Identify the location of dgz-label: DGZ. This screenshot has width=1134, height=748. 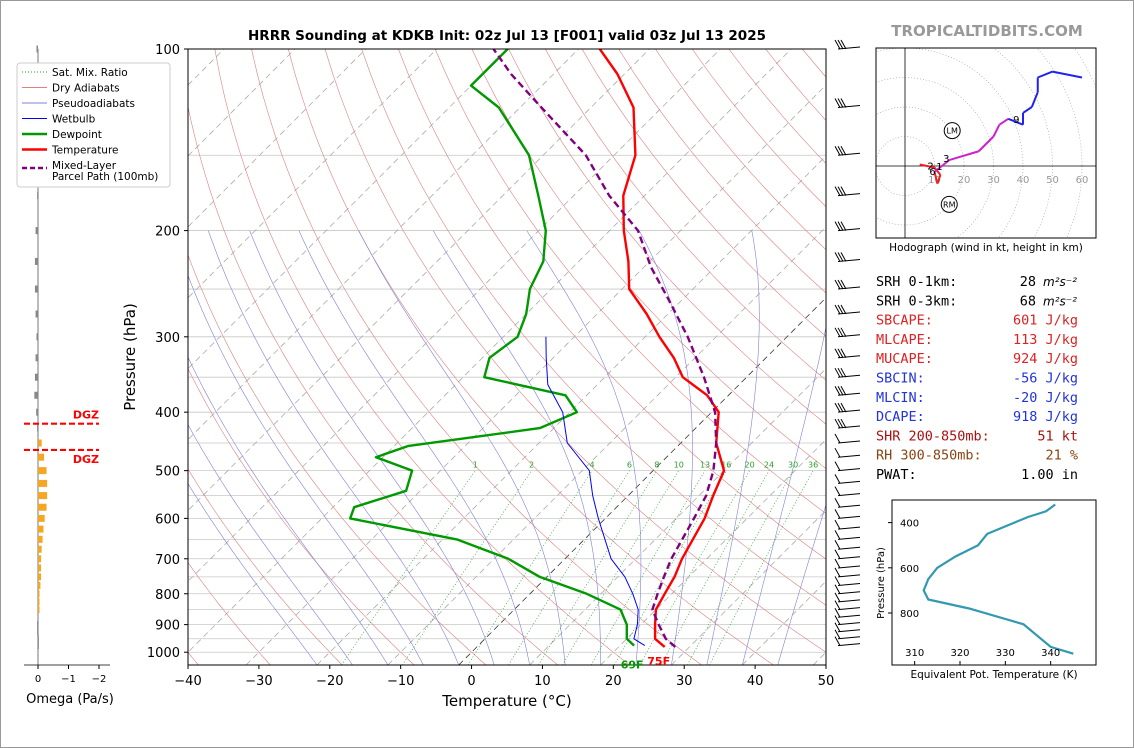
(86, 459).